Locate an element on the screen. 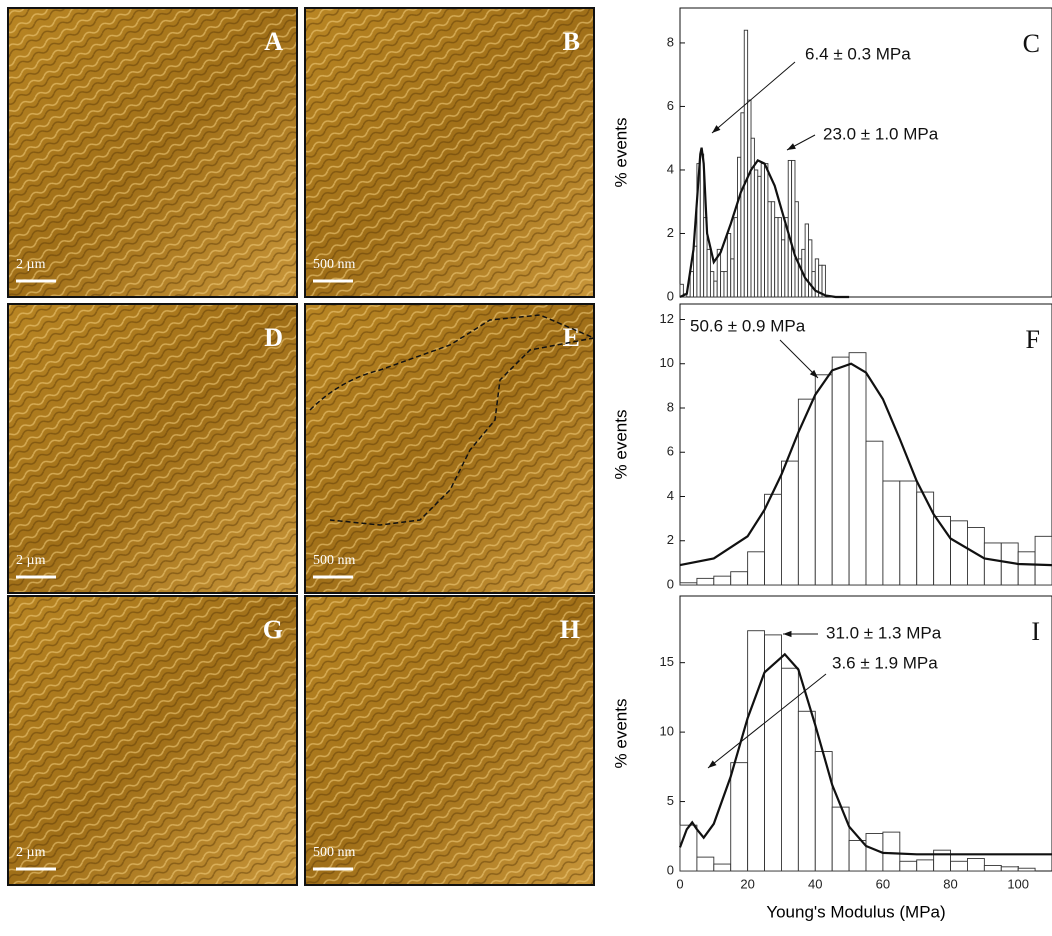 This screenshot has height=936, width=1052. y-tick-label: 5 is located at coordinates (670, 800).